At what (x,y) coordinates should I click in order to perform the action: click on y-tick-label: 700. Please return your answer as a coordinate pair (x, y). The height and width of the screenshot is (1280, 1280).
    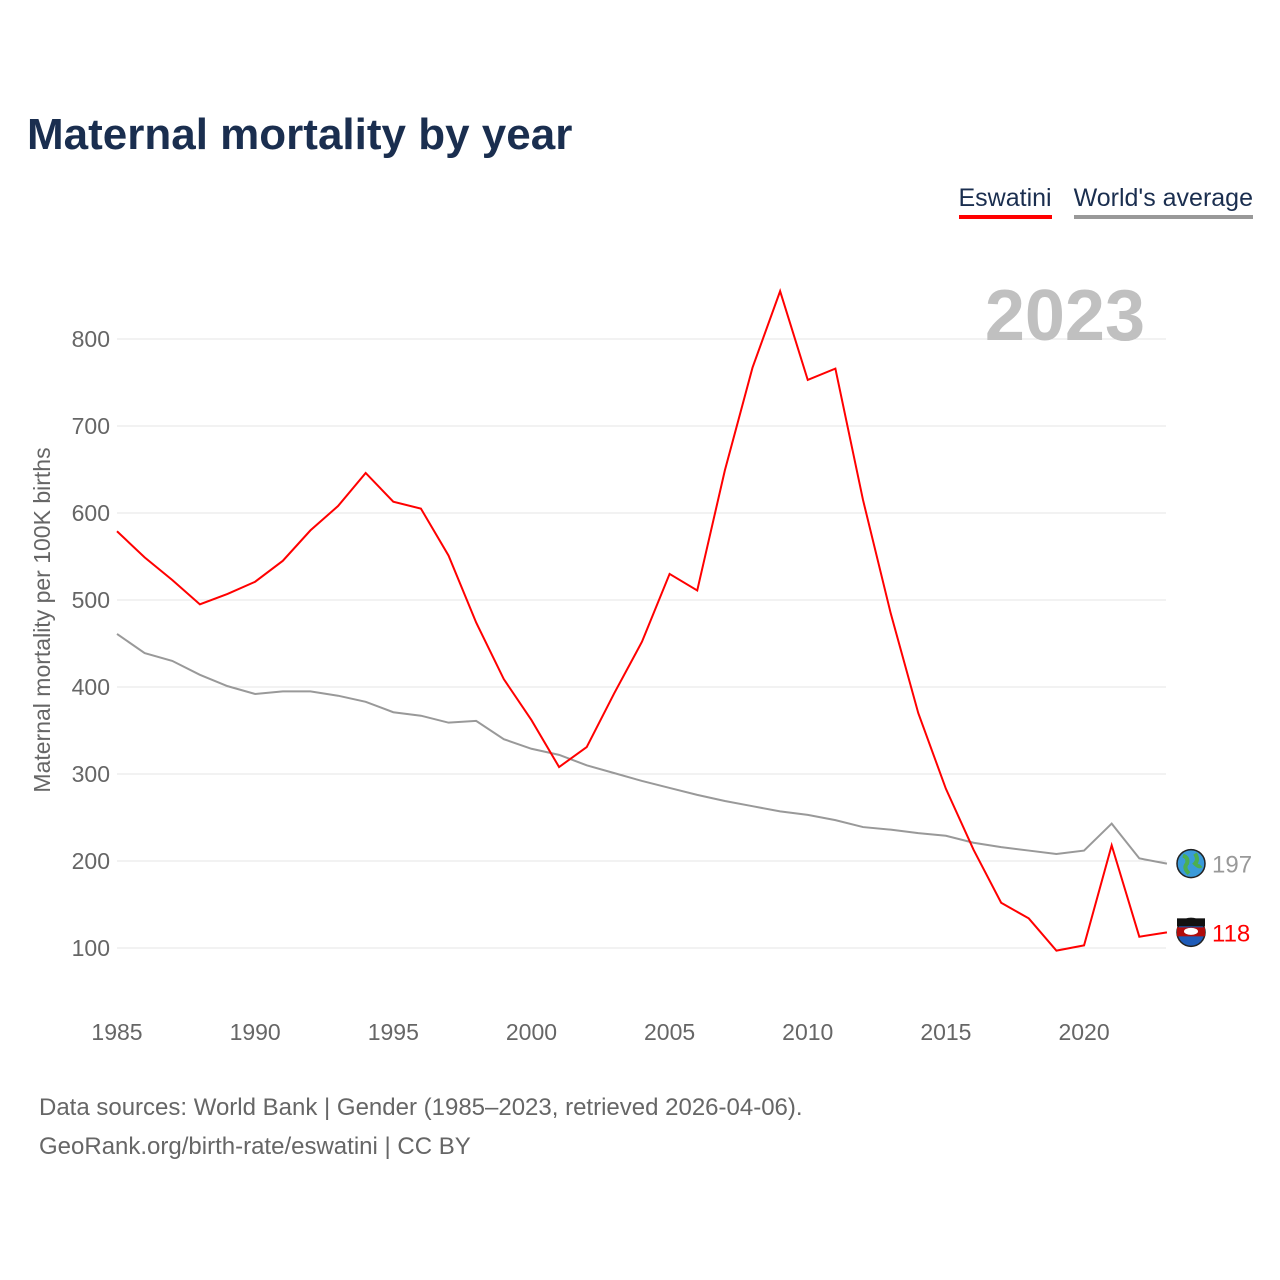
    Looking at the image, I should click on (91, 426).